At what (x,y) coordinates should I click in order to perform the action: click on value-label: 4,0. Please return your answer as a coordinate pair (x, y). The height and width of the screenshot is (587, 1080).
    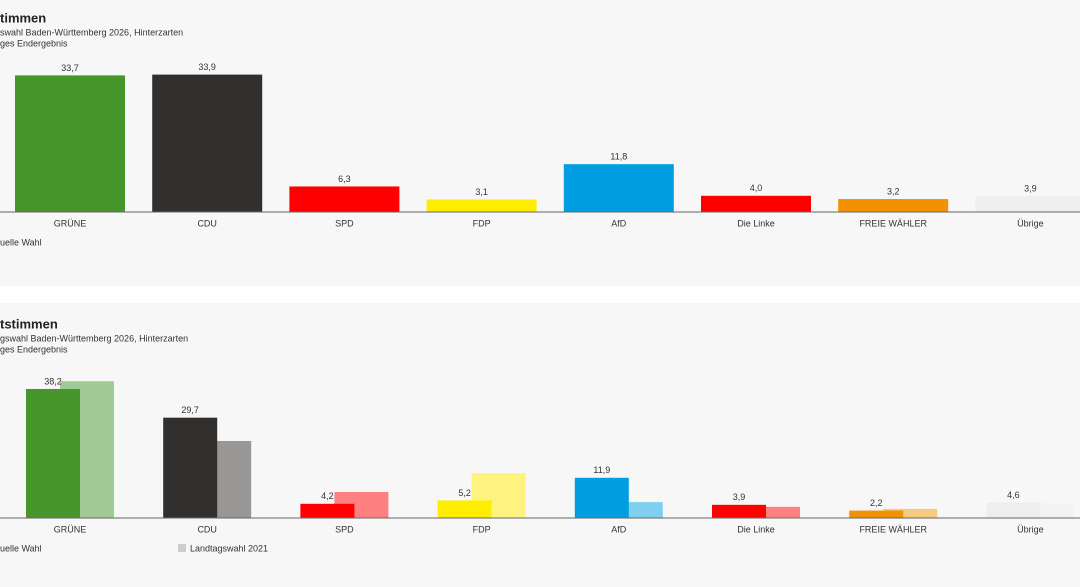
    Looking at the image, I should click on (756, 188).